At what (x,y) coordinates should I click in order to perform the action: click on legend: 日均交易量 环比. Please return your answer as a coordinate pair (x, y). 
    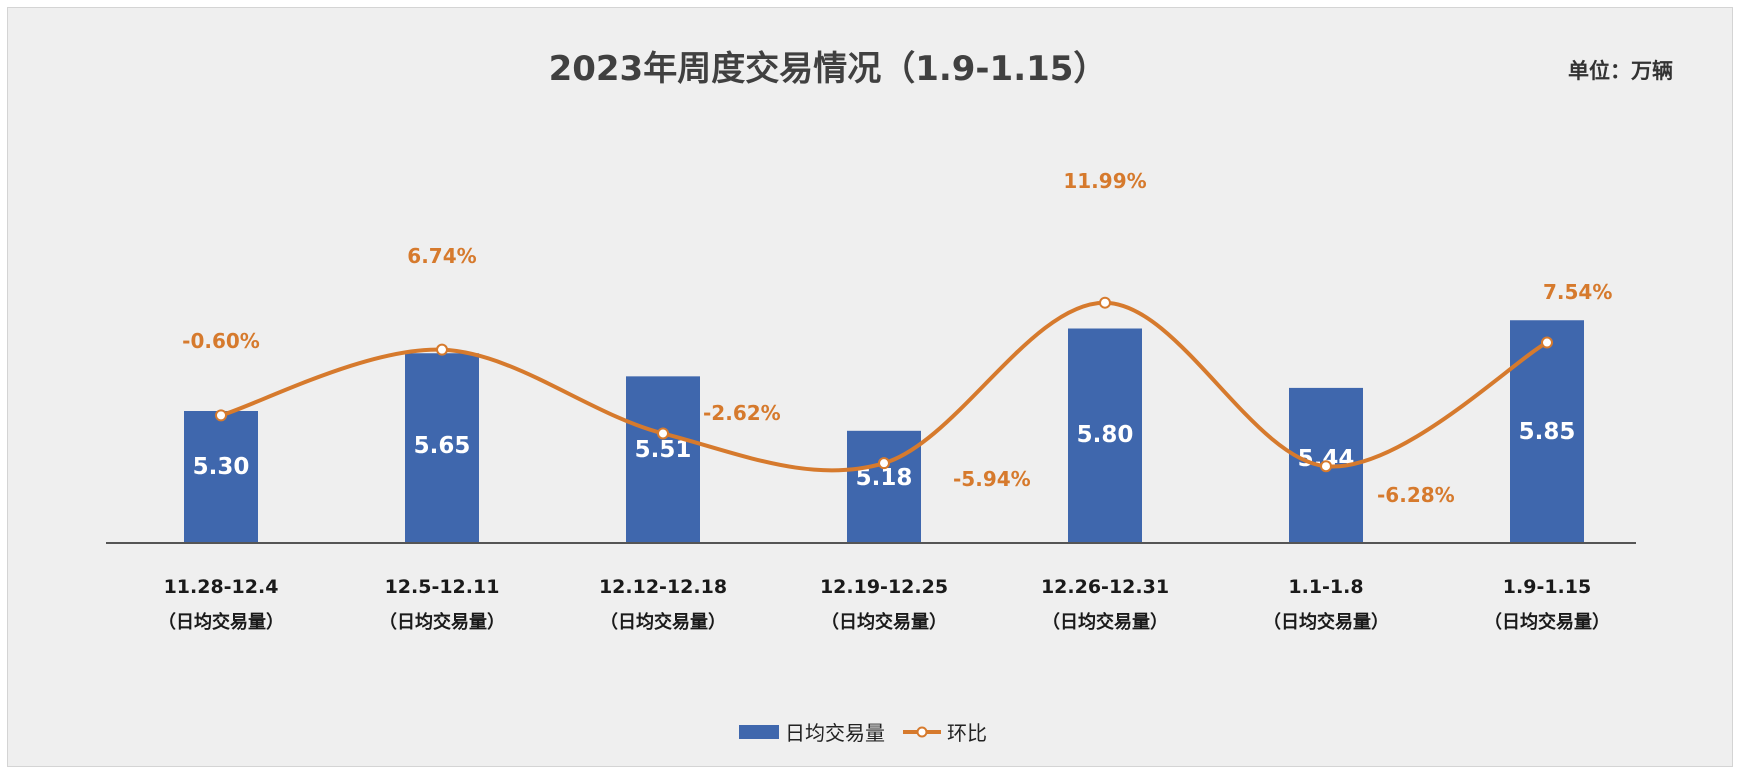
    Looking at the image, I should click on (863, 733).